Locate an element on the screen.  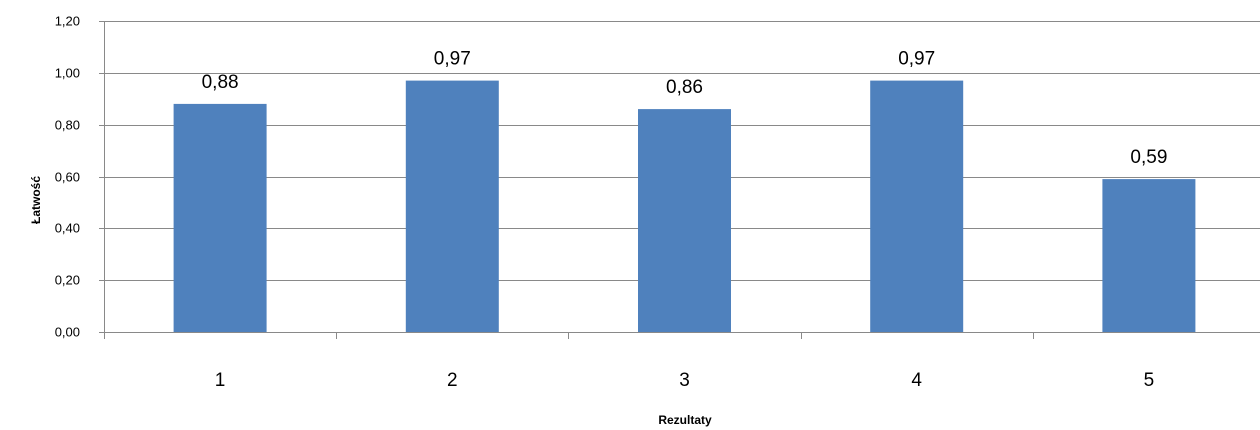
x-axis-title: Rezultaty is located at coordinates (685, 420).